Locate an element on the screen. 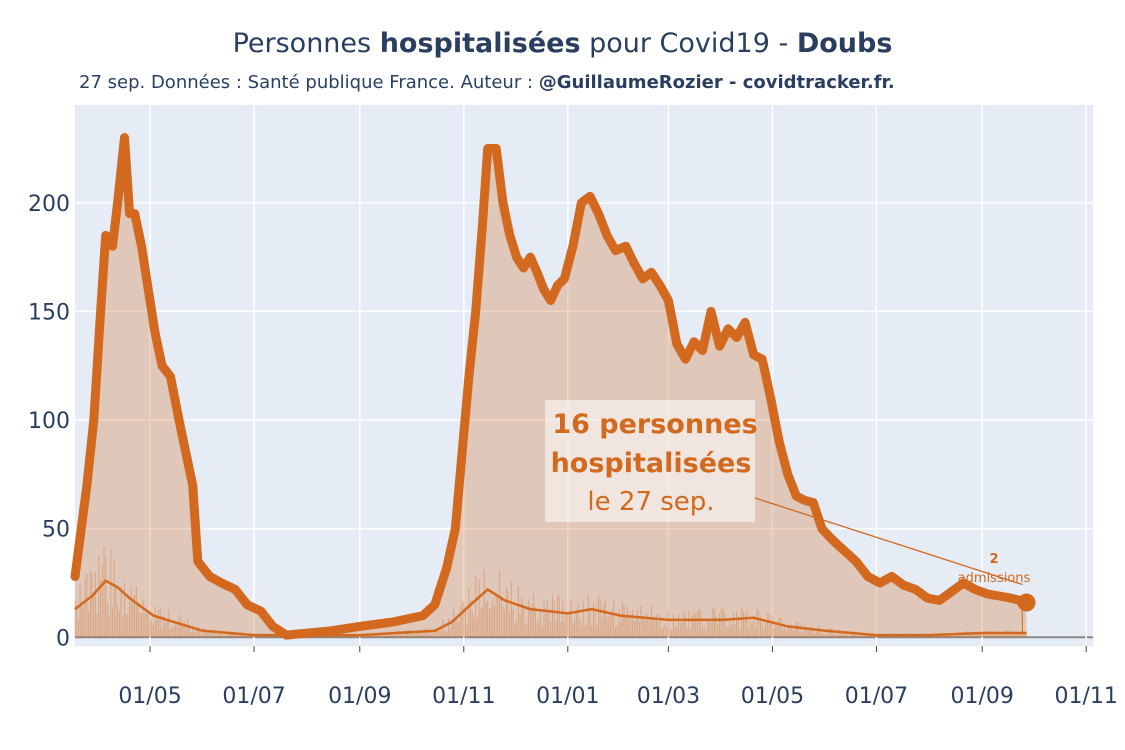 The height and width of the screenshot is (750, 1125). x-tick-label: 01/01 is located at coordinates (567, 696).